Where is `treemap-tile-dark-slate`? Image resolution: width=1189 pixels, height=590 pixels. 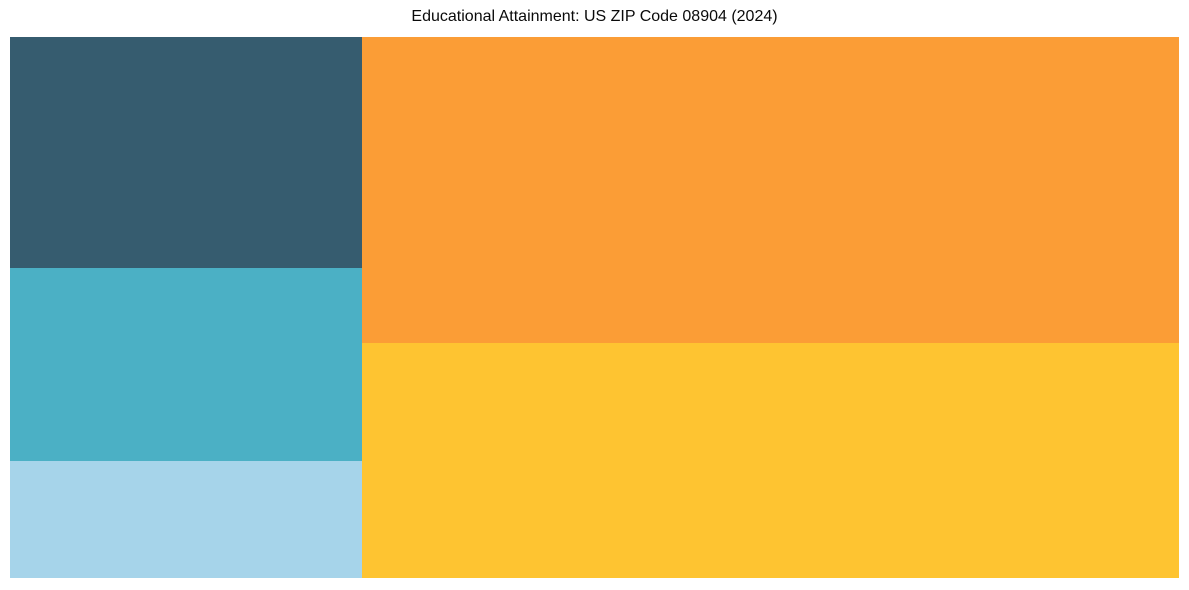 treemap-tile-dark-slate is located at coordinates (186, 152).